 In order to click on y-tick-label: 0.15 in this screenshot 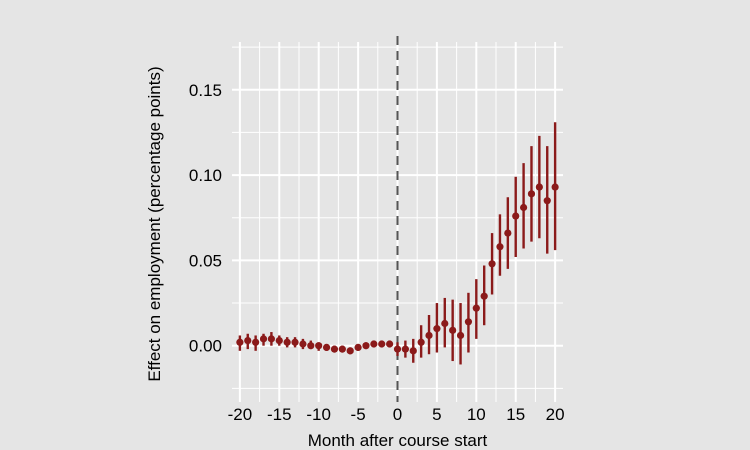, I will do `click(205, 90)`.